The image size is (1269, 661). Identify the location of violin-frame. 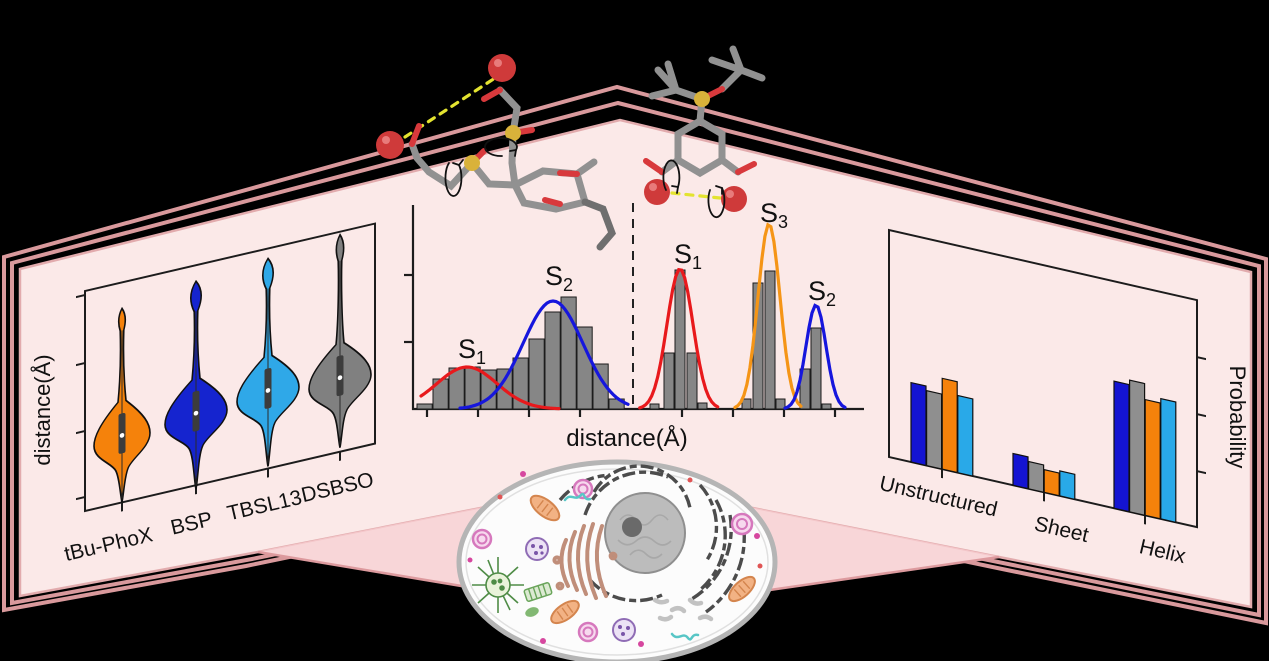
(230, 367).